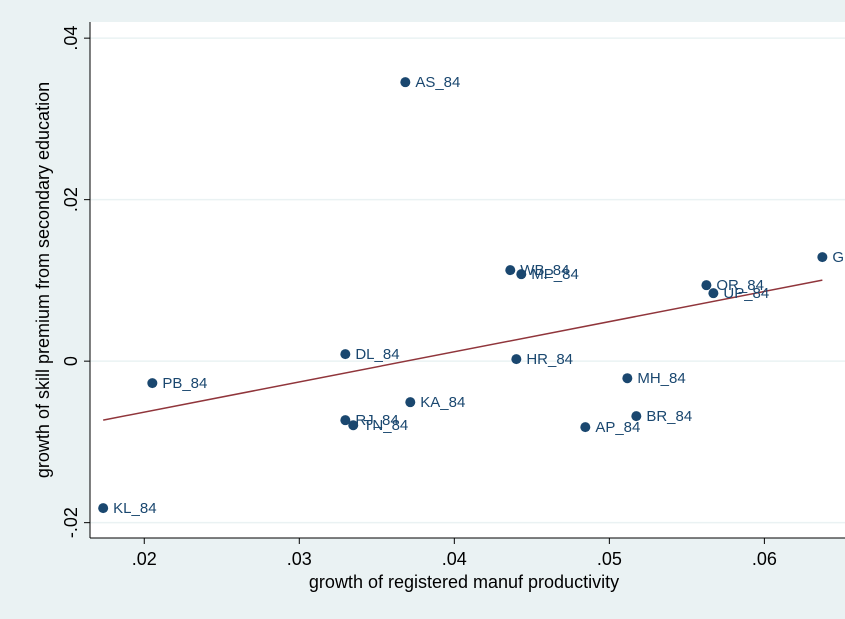 The height and width of the screenshot is (619, 845). What do you see at coordinates (144, 559) in the screenshot?
I see `x-tick-label: .02` at bounding box center [144, 559].